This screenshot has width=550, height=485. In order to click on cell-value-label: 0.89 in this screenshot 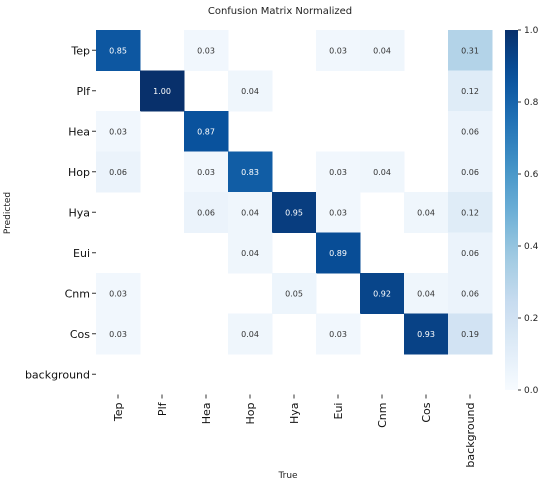, I will do `click(338, 253)`.